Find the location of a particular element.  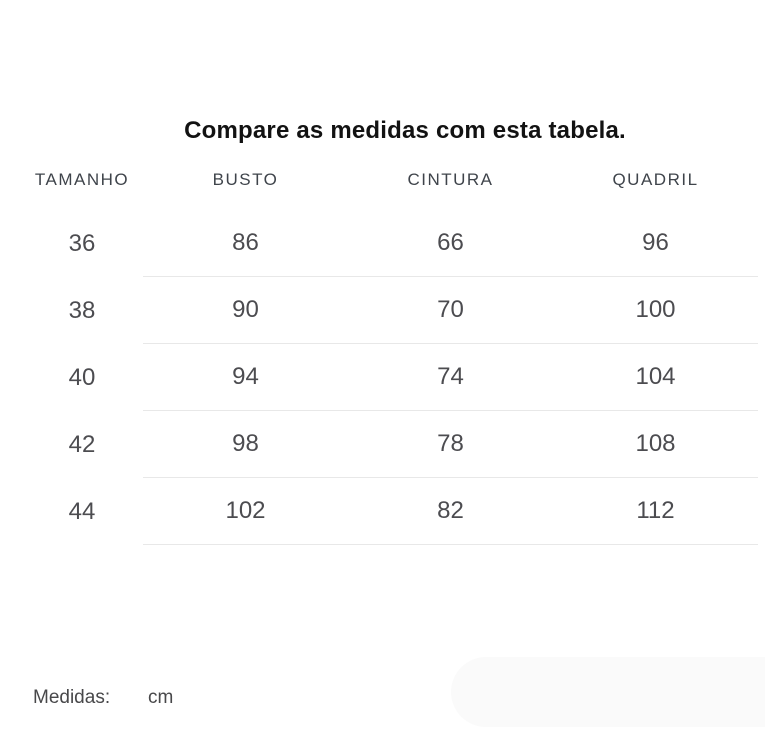

table-row: 44 102 82 112 is located at coordinates (379, 511).